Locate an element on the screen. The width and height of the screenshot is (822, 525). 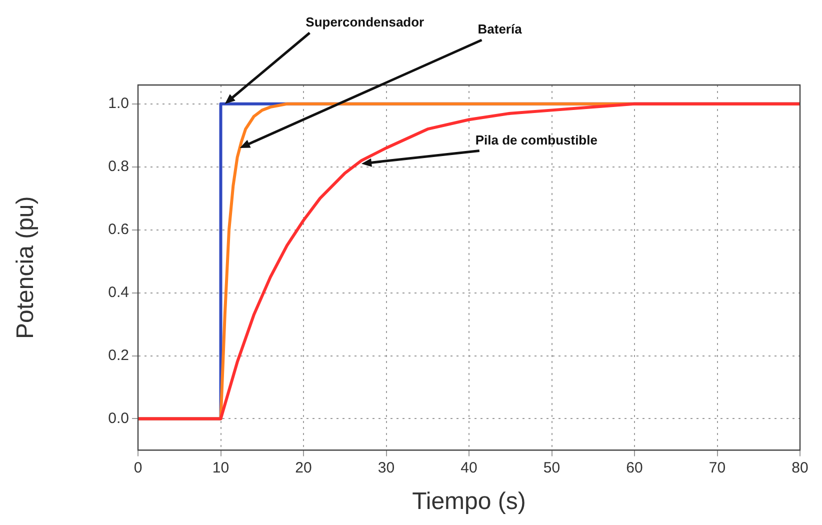
x-tick-label: 0 is located at coordinates (138, 467).